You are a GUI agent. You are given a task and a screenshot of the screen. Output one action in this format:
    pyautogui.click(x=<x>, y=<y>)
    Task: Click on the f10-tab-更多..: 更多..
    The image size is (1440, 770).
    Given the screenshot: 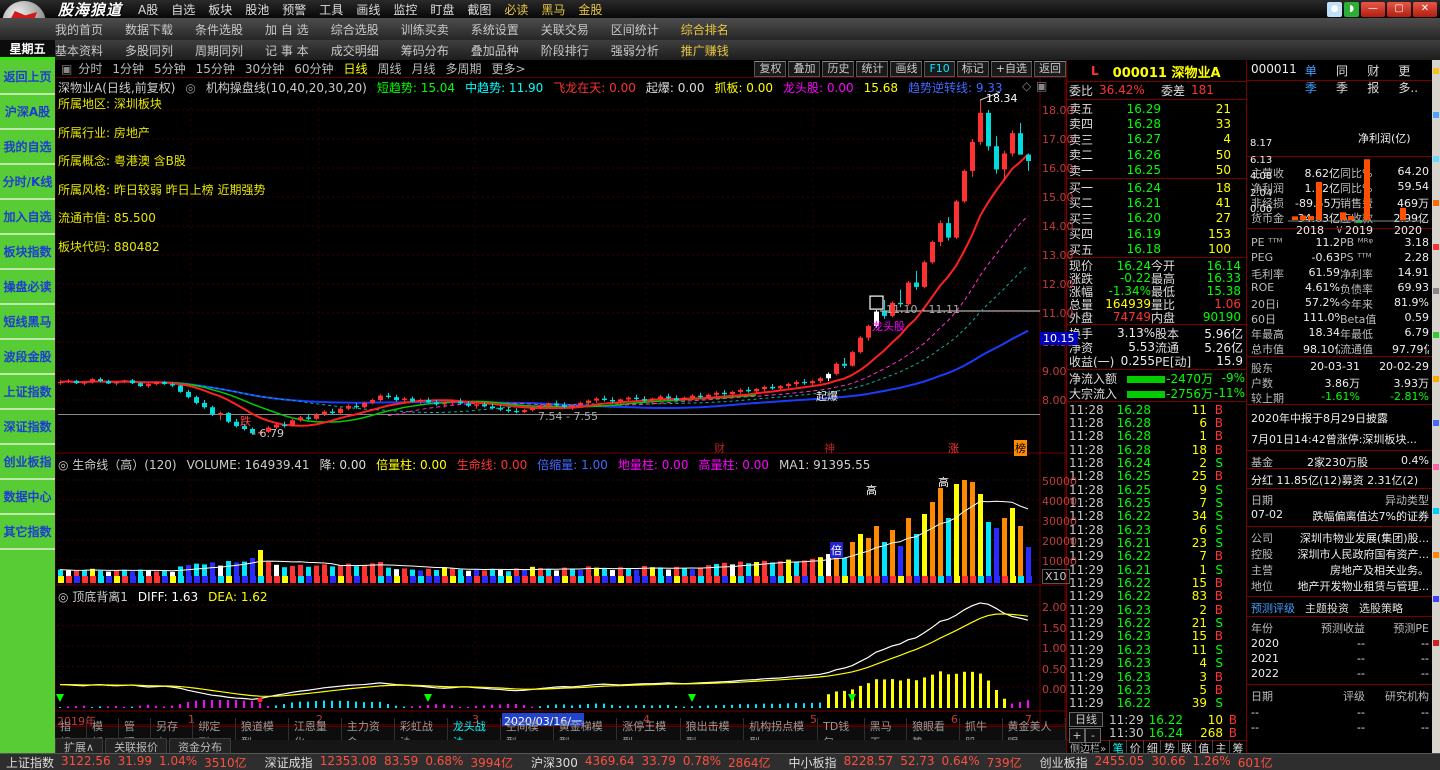 What is the action you would take?
    pyautogui.click(x=1408, y=79)
    